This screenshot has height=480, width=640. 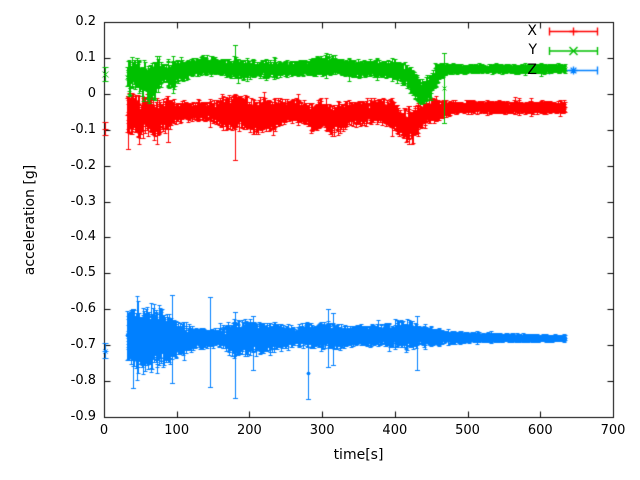 I want to click on x-tick-label: 700, so click(x=613, y=430).